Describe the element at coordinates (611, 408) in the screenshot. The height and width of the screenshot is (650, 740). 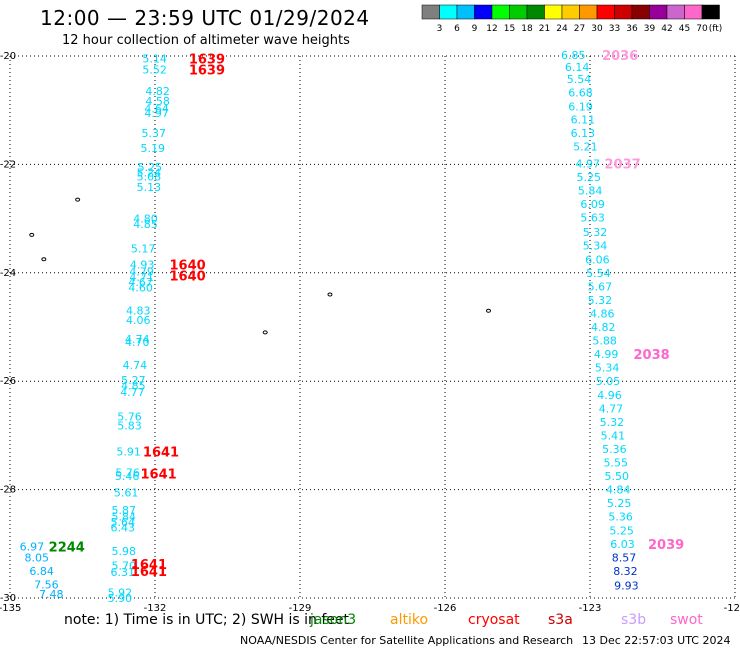
I see `wave-height-label: 4.77` at that location.